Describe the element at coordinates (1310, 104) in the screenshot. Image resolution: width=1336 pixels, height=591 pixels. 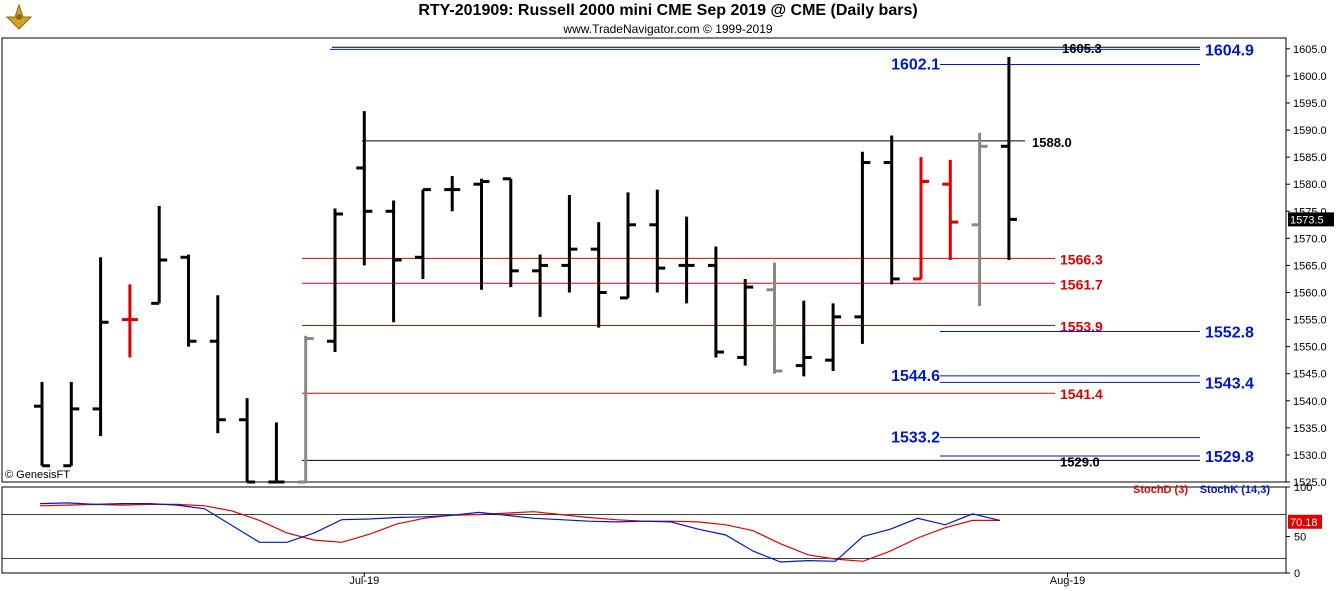
I see `price-tick-label: 1595.0` at that location.